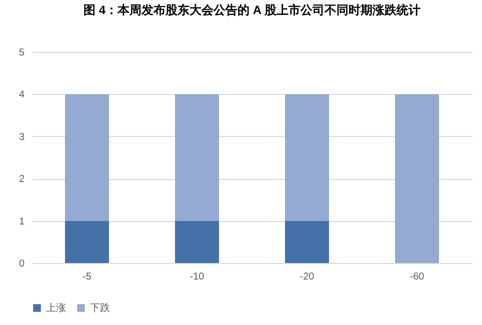 The image size is (482, 325). I want to click on y-tick-label: 3, so click(21, 137).